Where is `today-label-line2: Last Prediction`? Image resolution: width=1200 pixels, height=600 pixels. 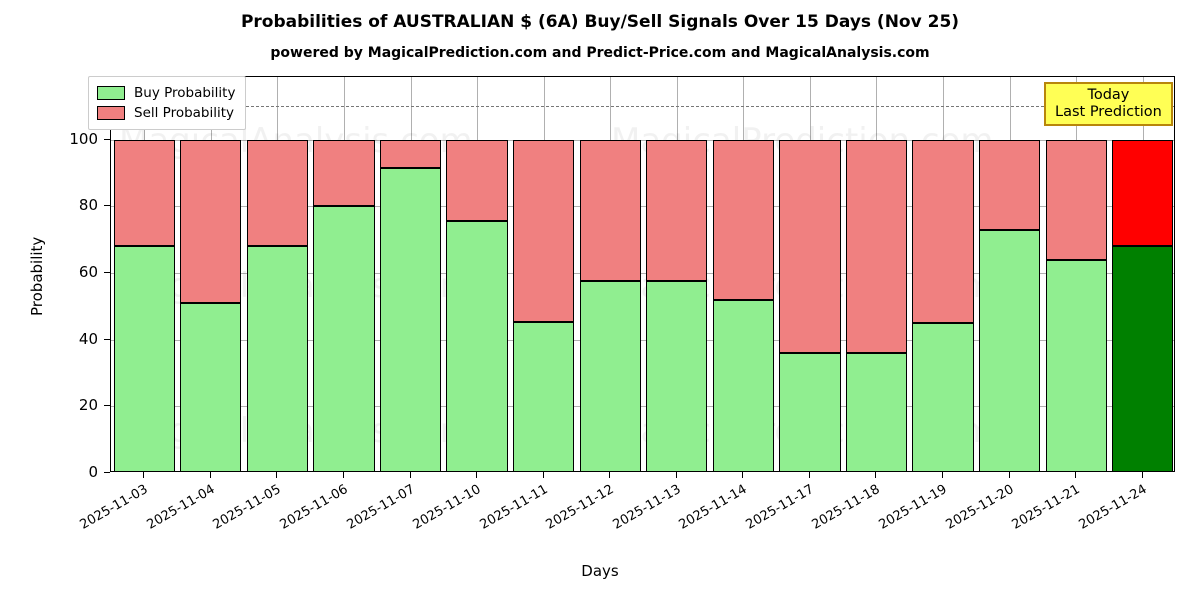 today-label-line2: Last Prediction is located at coordinates (1108, 111).